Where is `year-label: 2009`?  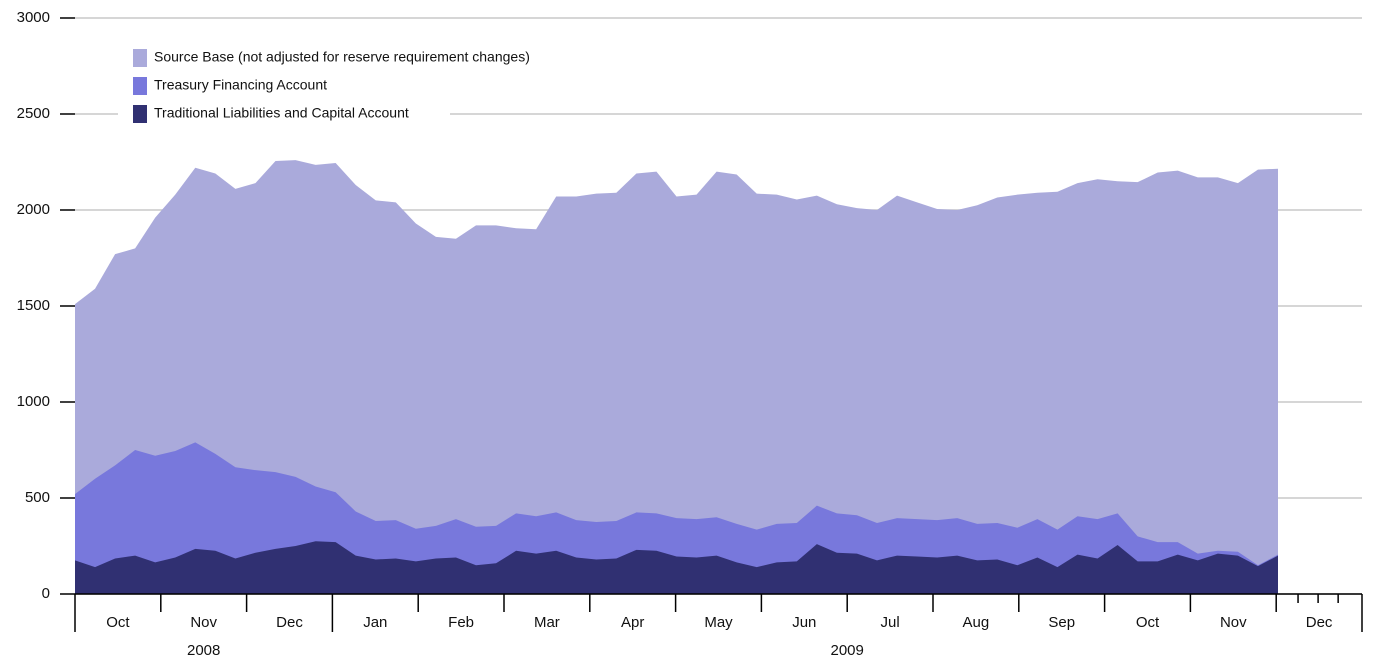
year-label: 2009 is located at coordinates (847, 650).